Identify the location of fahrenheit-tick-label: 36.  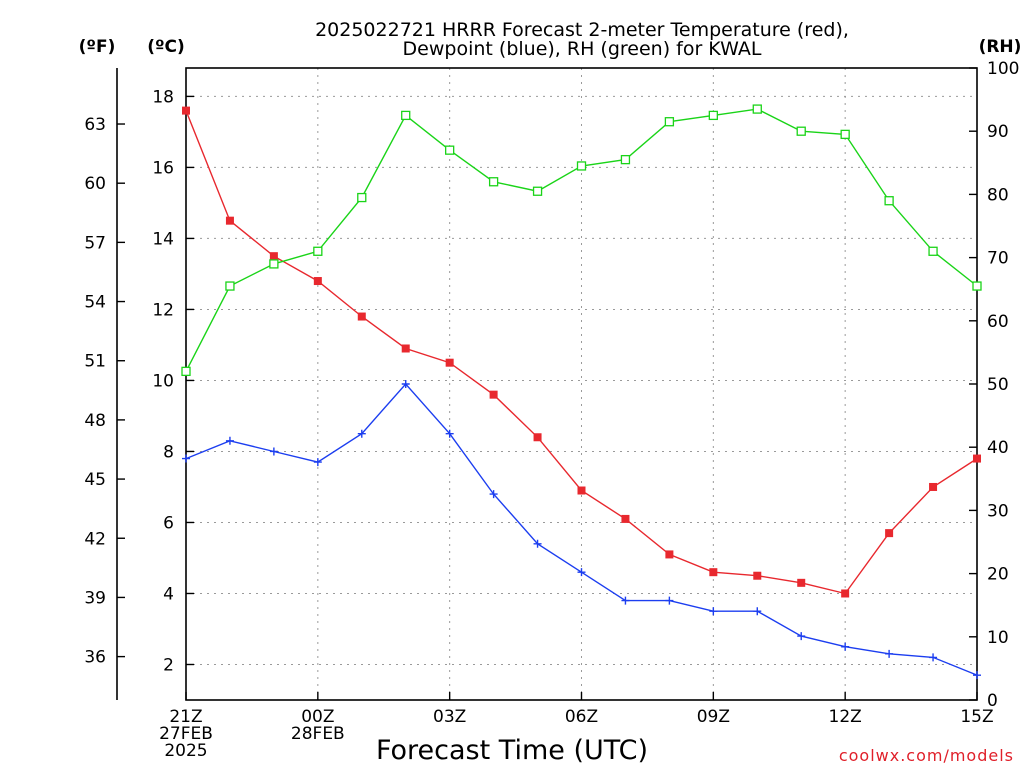
(95, 658).